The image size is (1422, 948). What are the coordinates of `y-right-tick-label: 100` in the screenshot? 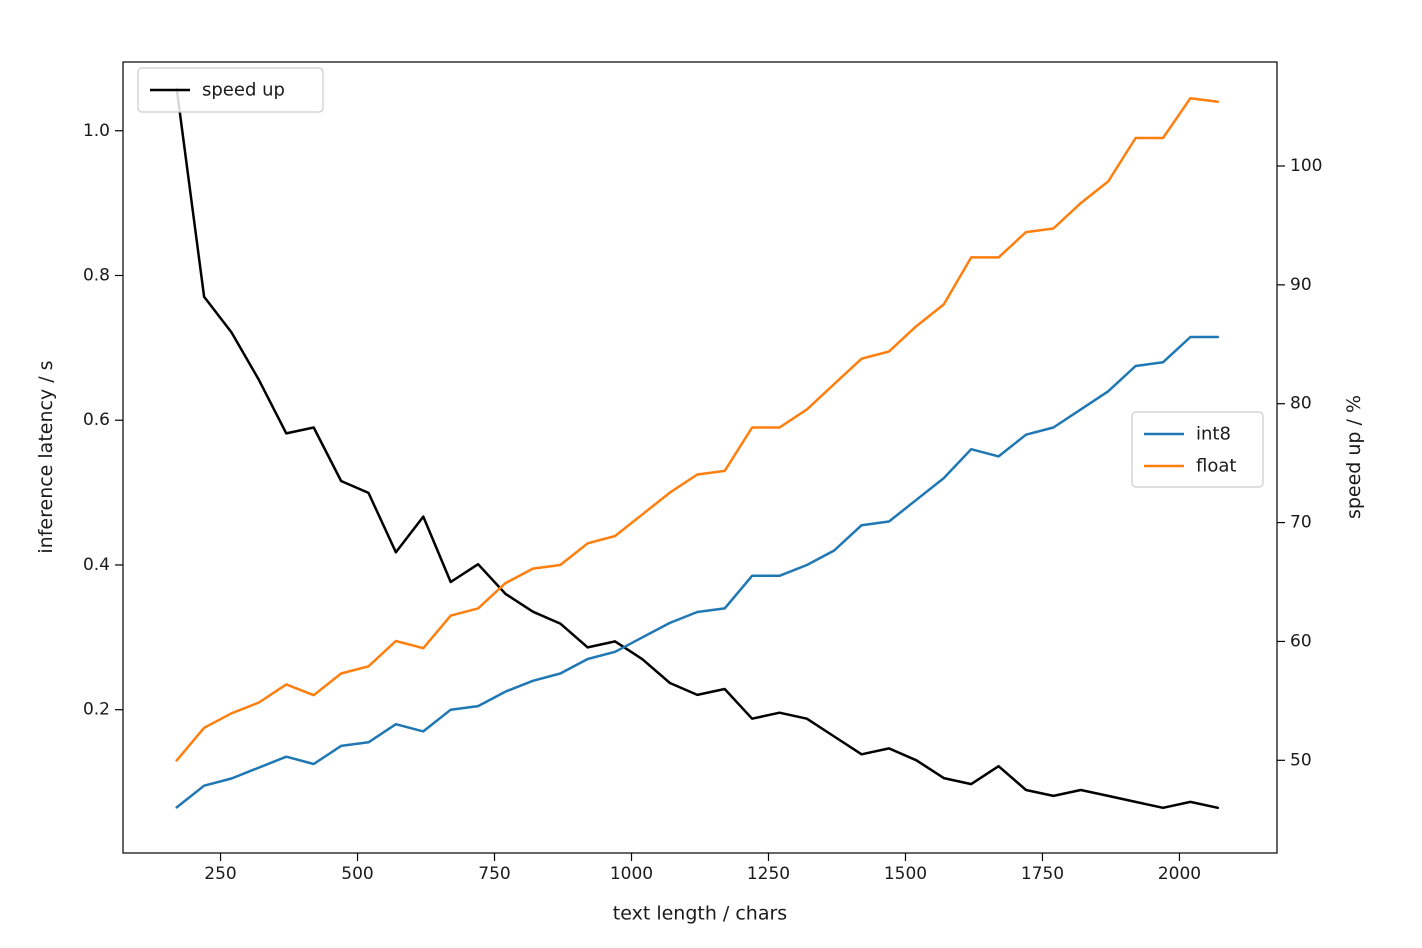 It's located at (1306, 166).